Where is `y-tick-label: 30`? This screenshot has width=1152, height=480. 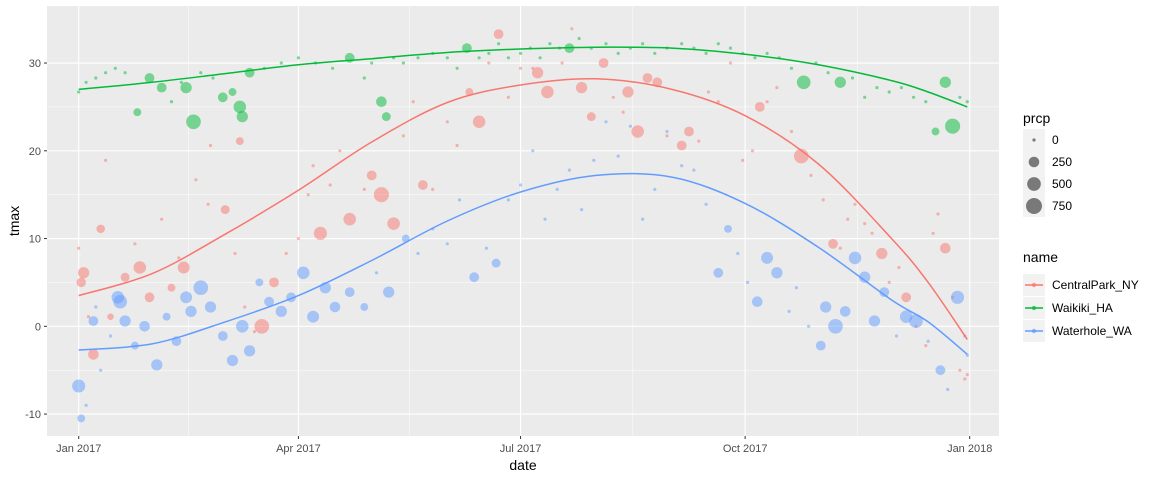 y-tick-label: 30 is located at coordinates (35, 64).